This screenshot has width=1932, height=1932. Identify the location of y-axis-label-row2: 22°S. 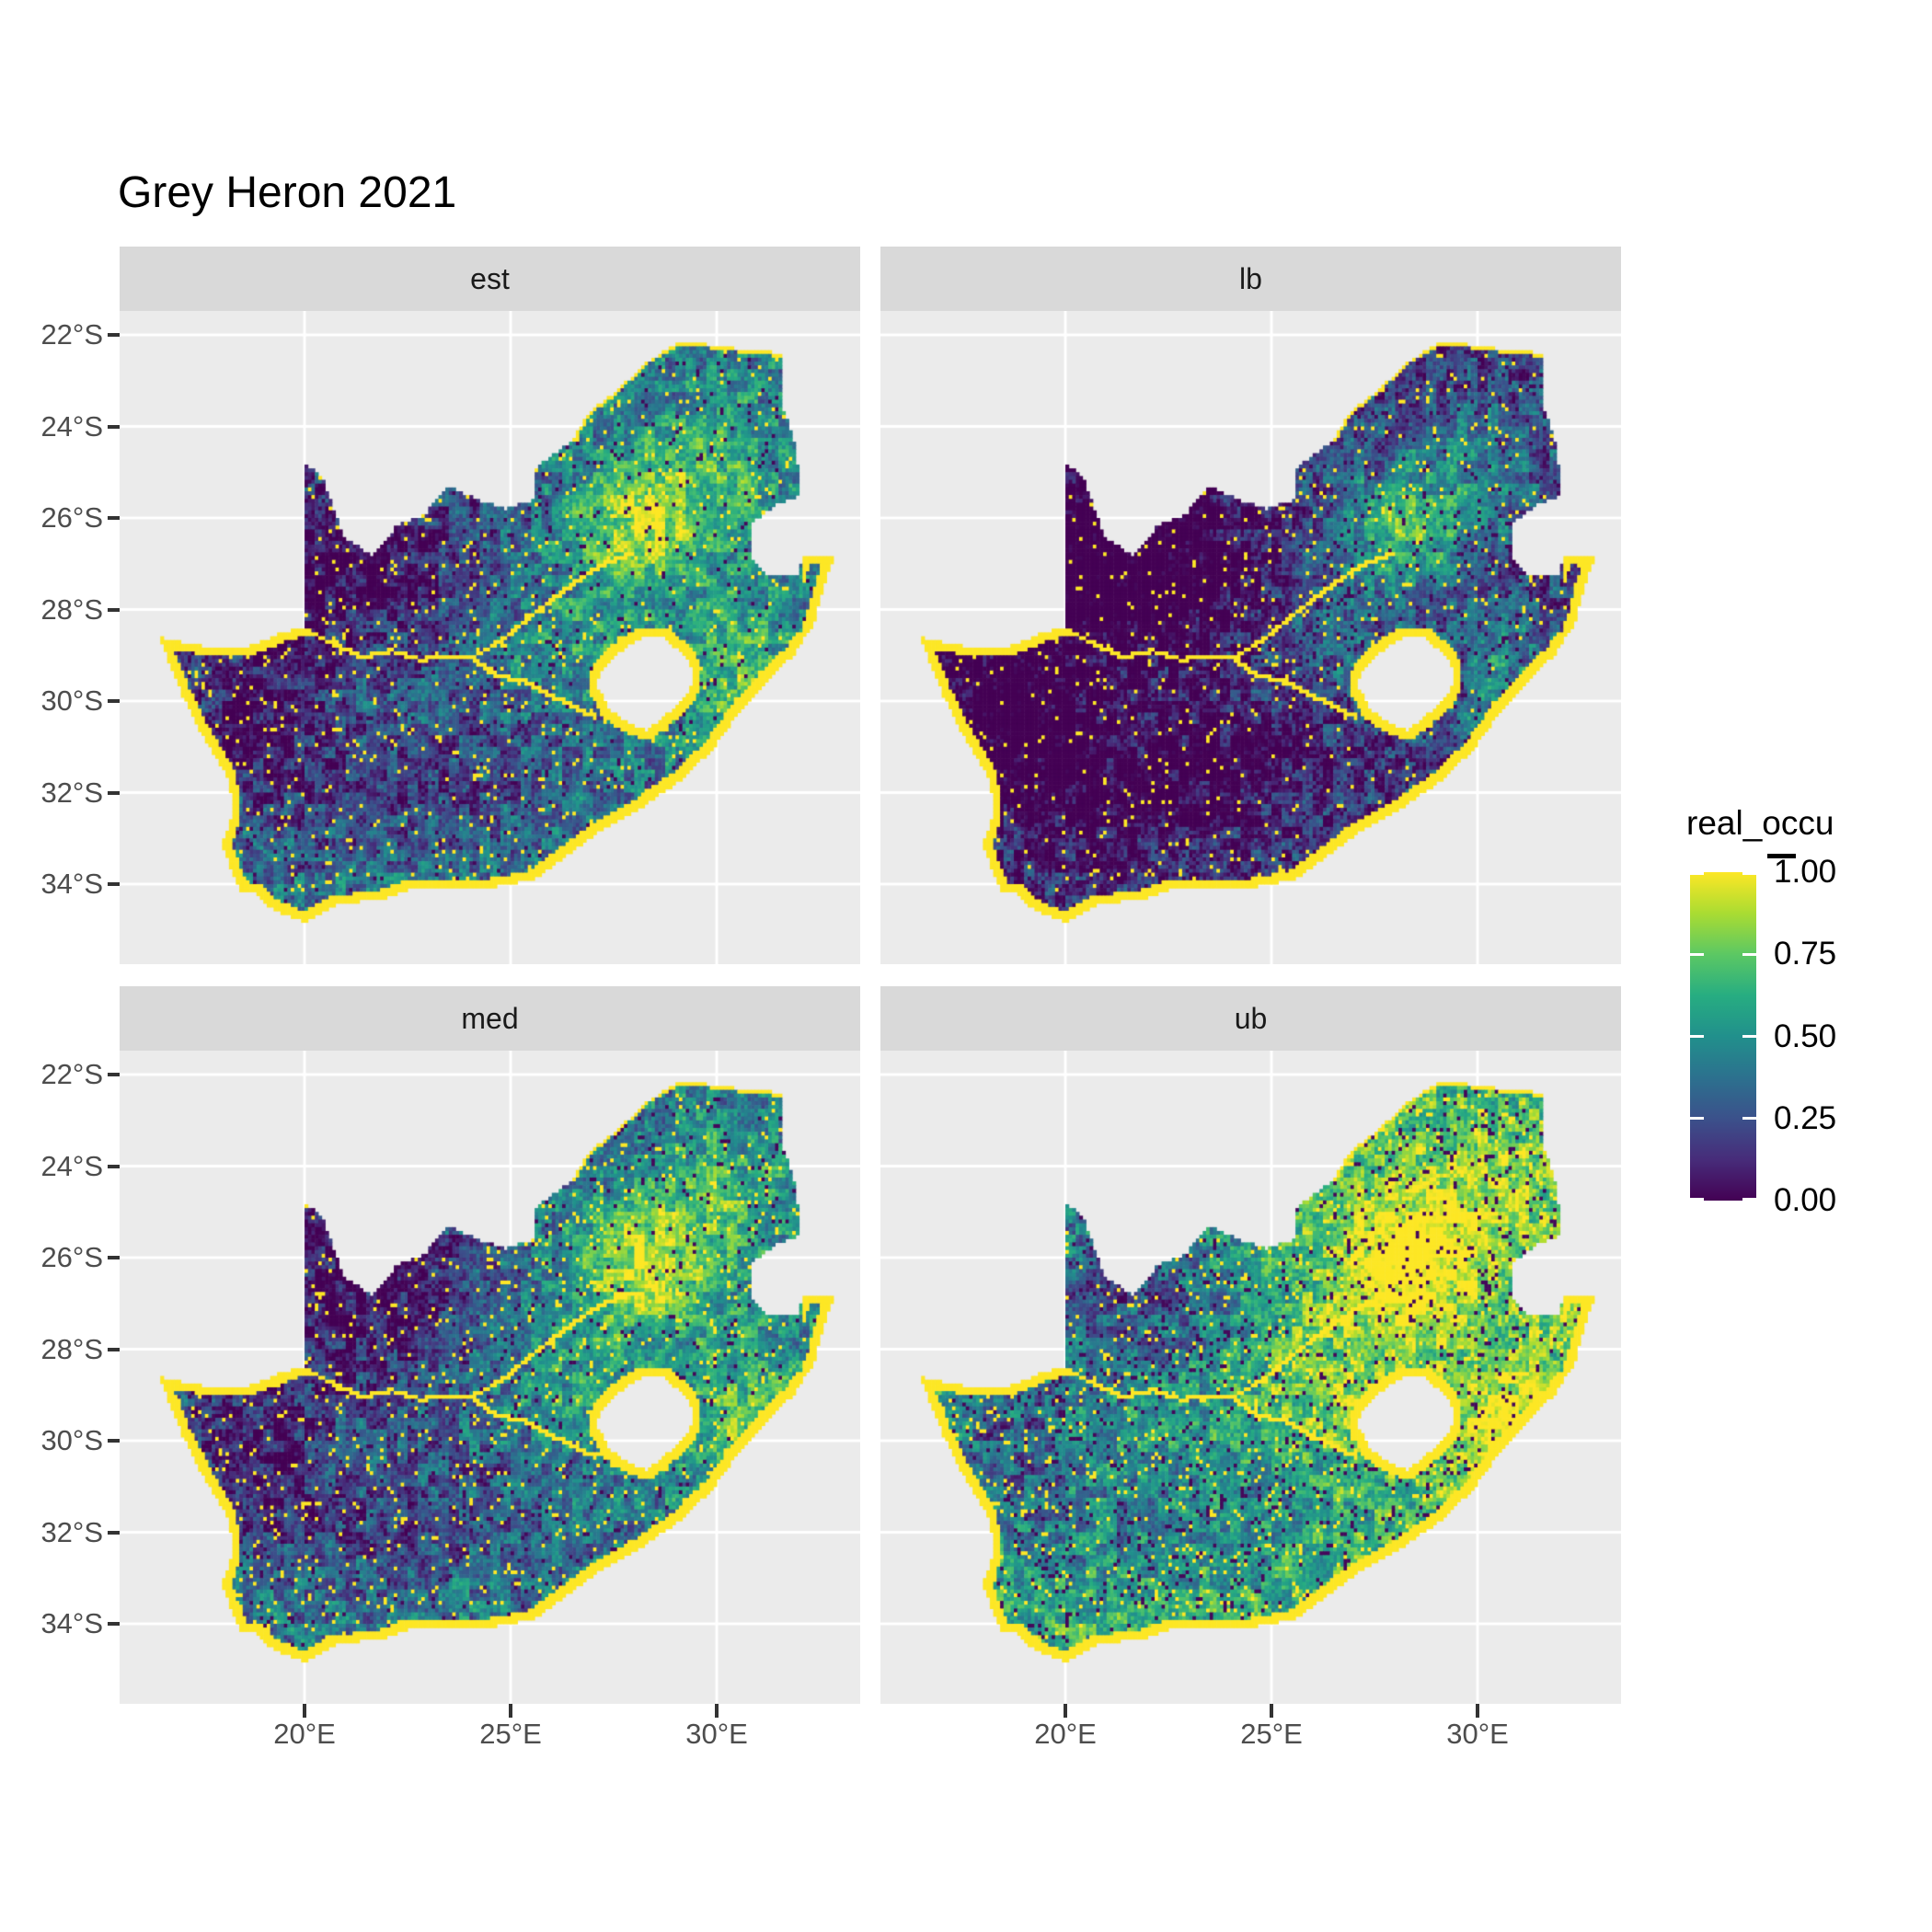
(71, 1074).